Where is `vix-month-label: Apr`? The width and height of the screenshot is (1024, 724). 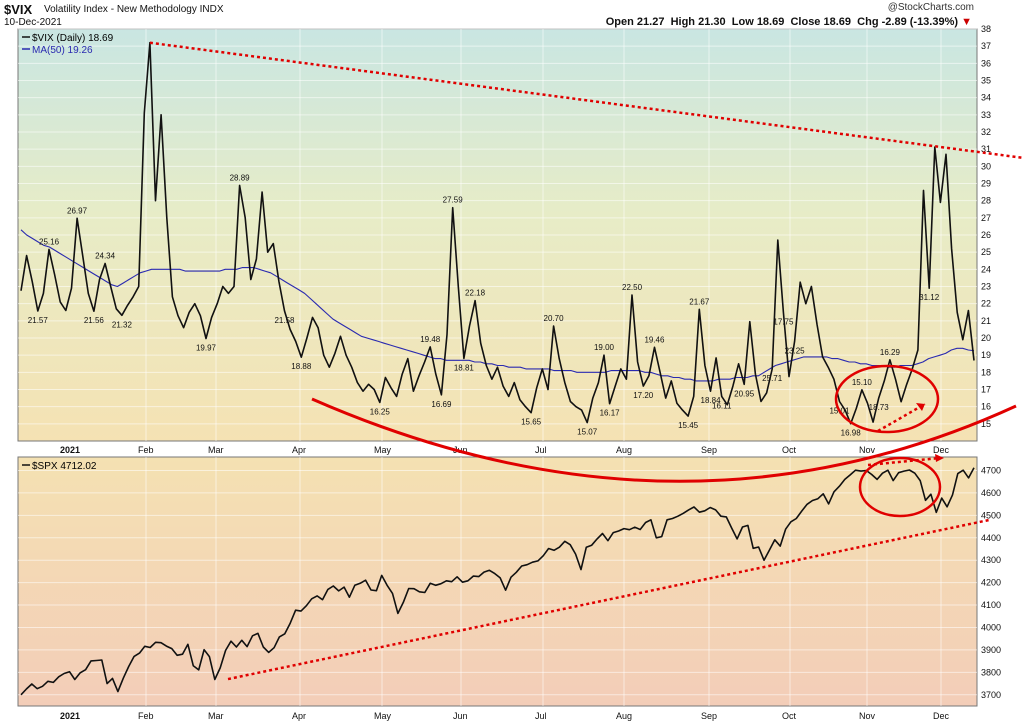 vix-month-label: Apr is located at coordinates (299, 450).